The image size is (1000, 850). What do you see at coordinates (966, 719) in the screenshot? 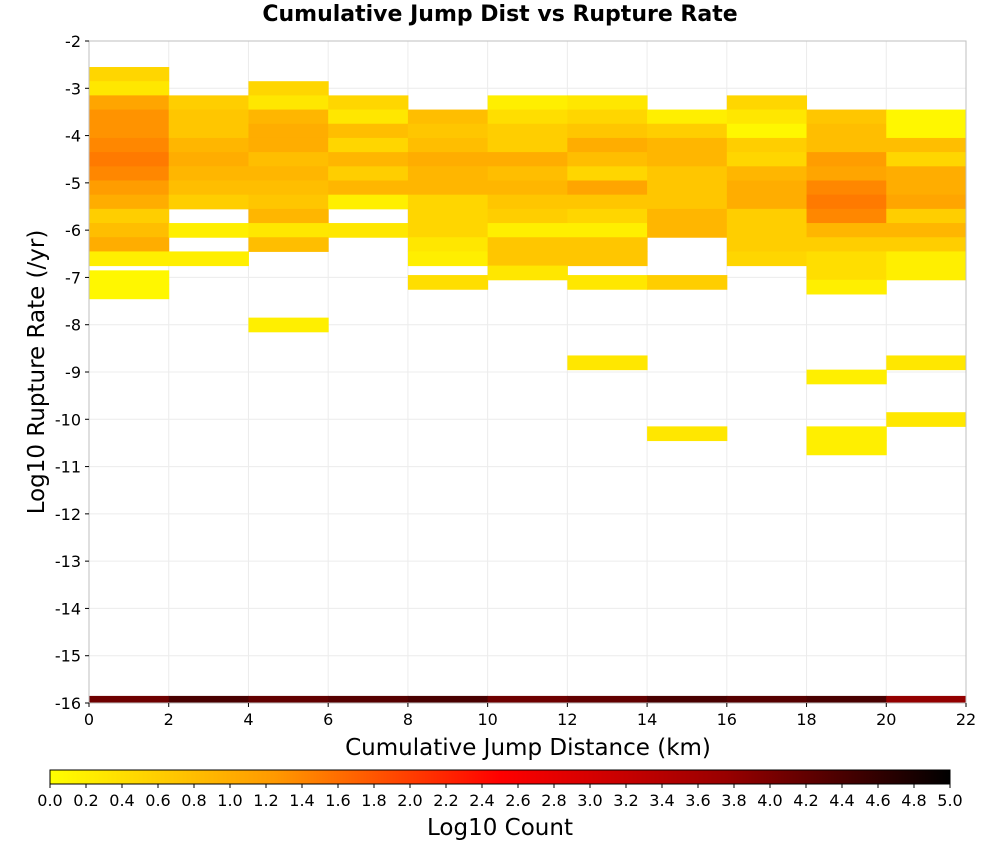
I see `x-tick-label: 22` at bounding box center [966, 719].